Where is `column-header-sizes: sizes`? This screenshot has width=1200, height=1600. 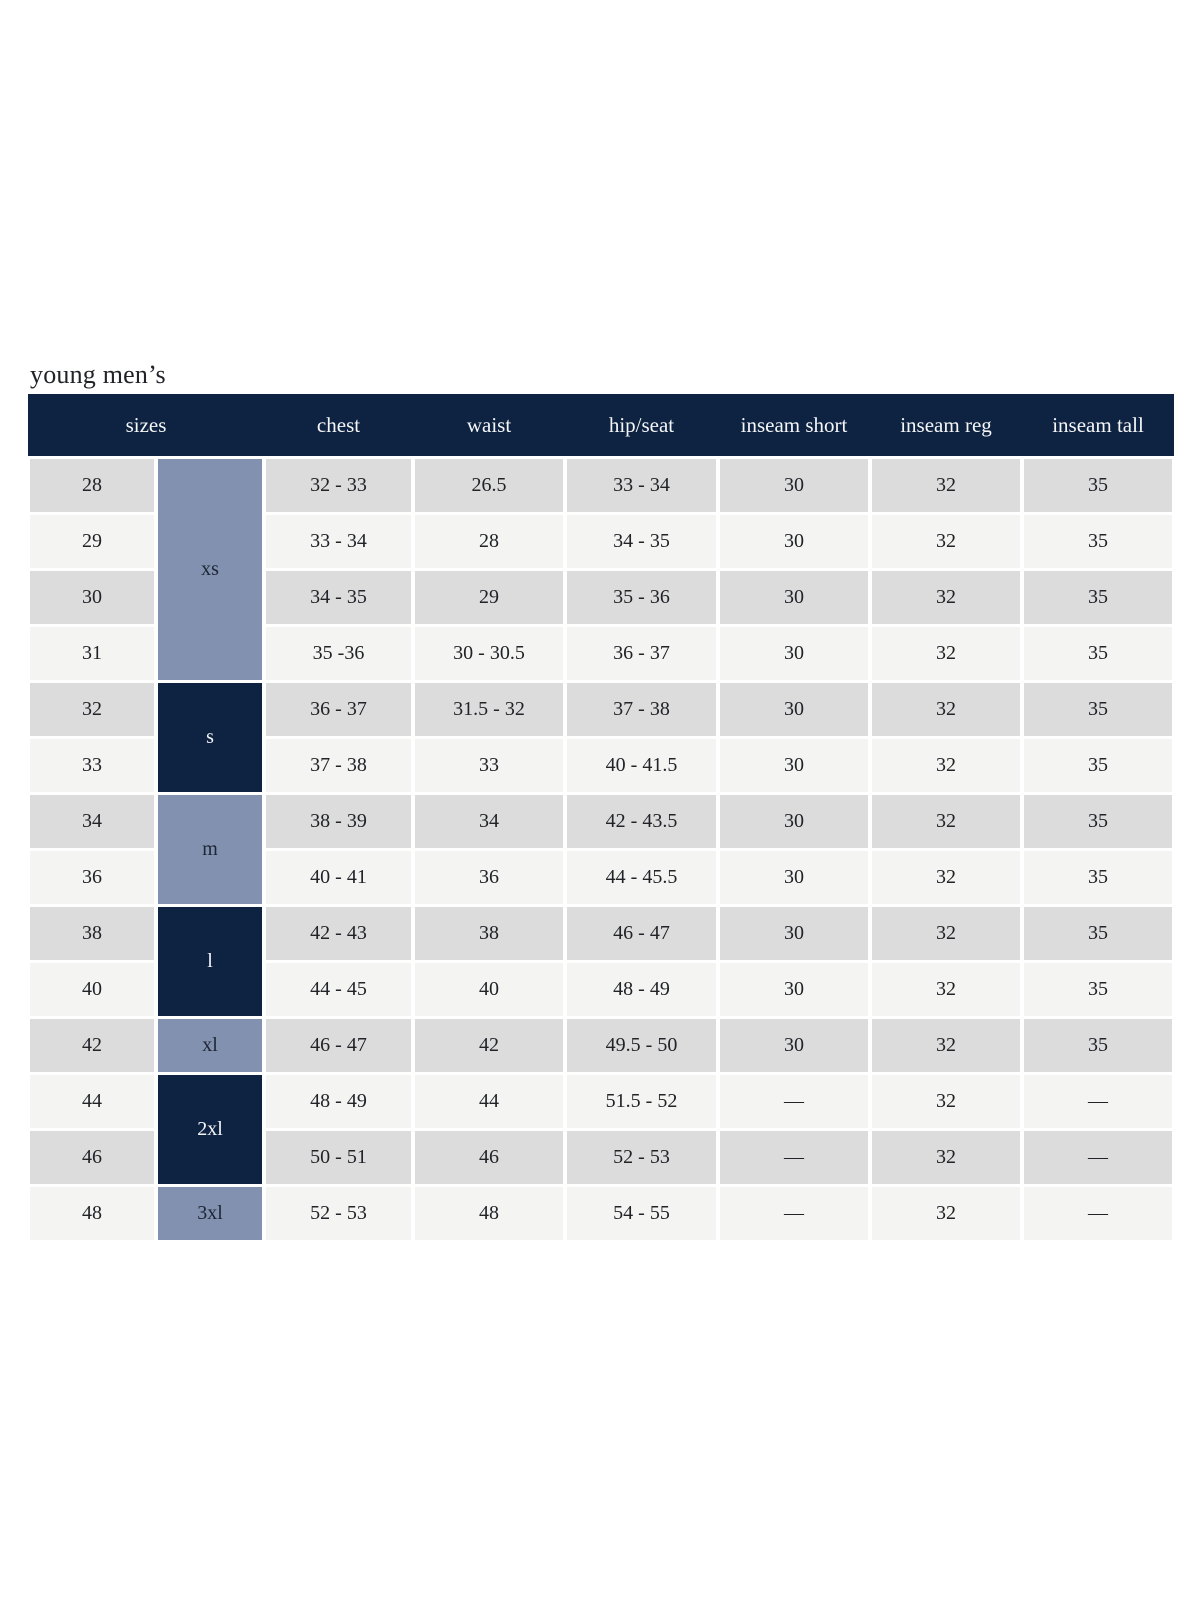 column-header-sizes: sizes is located at coordinates (146, 424).